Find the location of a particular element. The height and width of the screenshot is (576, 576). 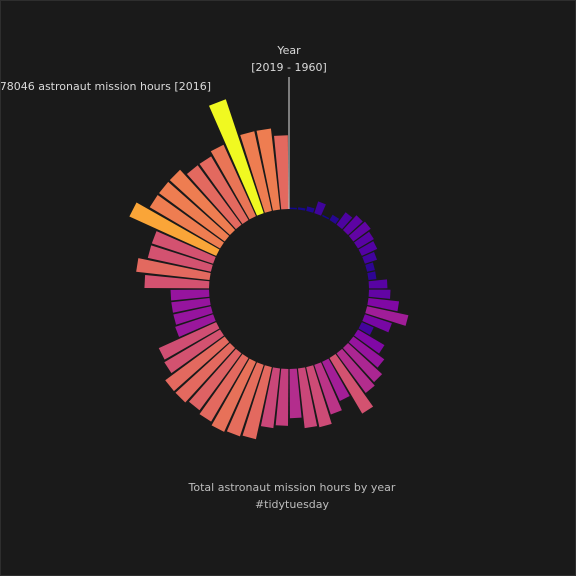

bar-1980 is located at coordinates (369, 341).